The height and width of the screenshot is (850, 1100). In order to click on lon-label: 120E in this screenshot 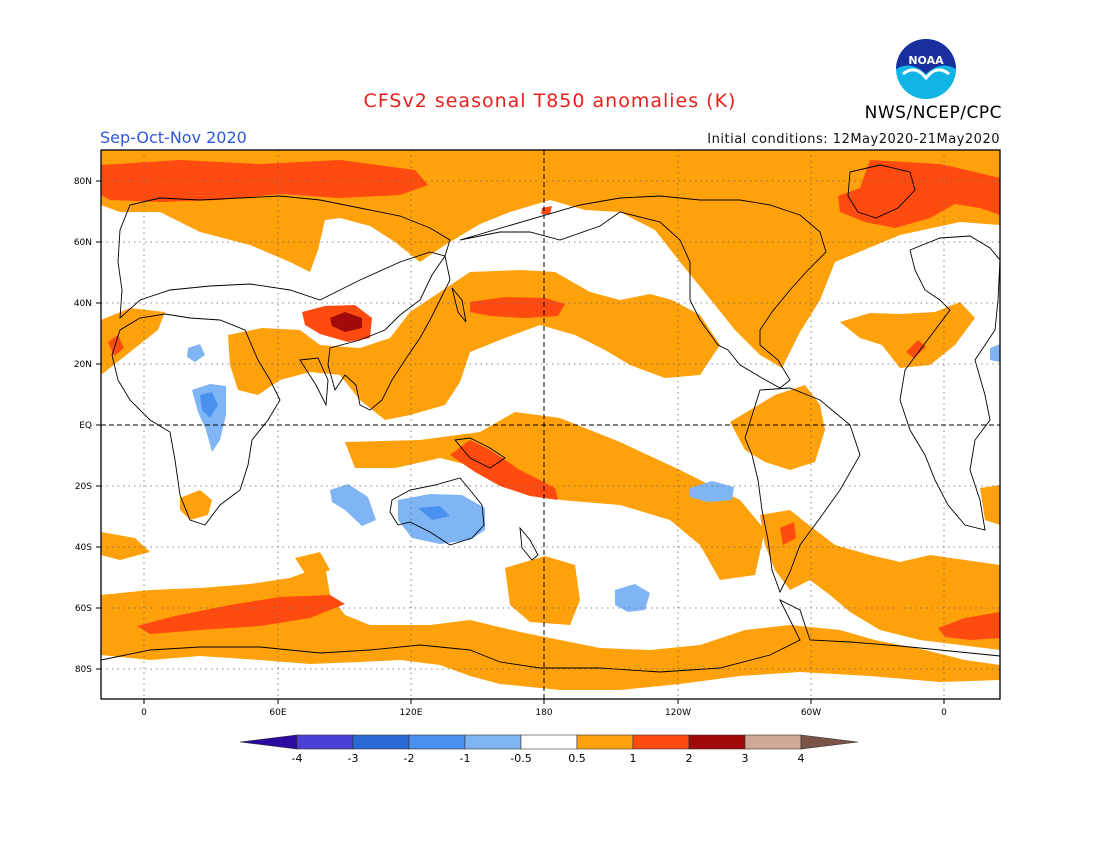, I will do `click(411, 713)`.